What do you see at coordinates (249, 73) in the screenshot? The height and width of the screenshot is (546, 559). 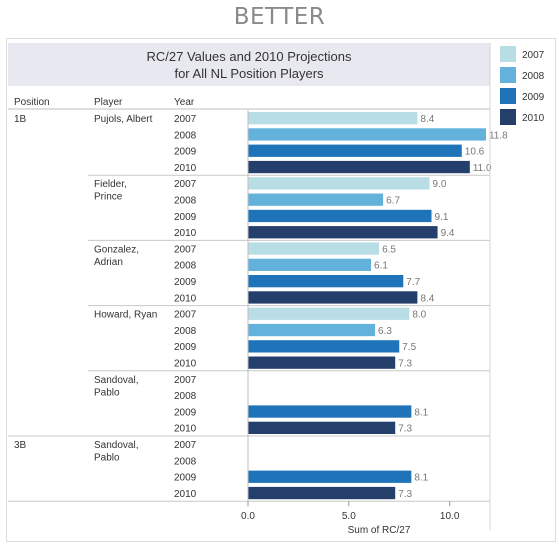 I see `chart-subtitle: for All NL Position Players` at bounding box center [249, 73].